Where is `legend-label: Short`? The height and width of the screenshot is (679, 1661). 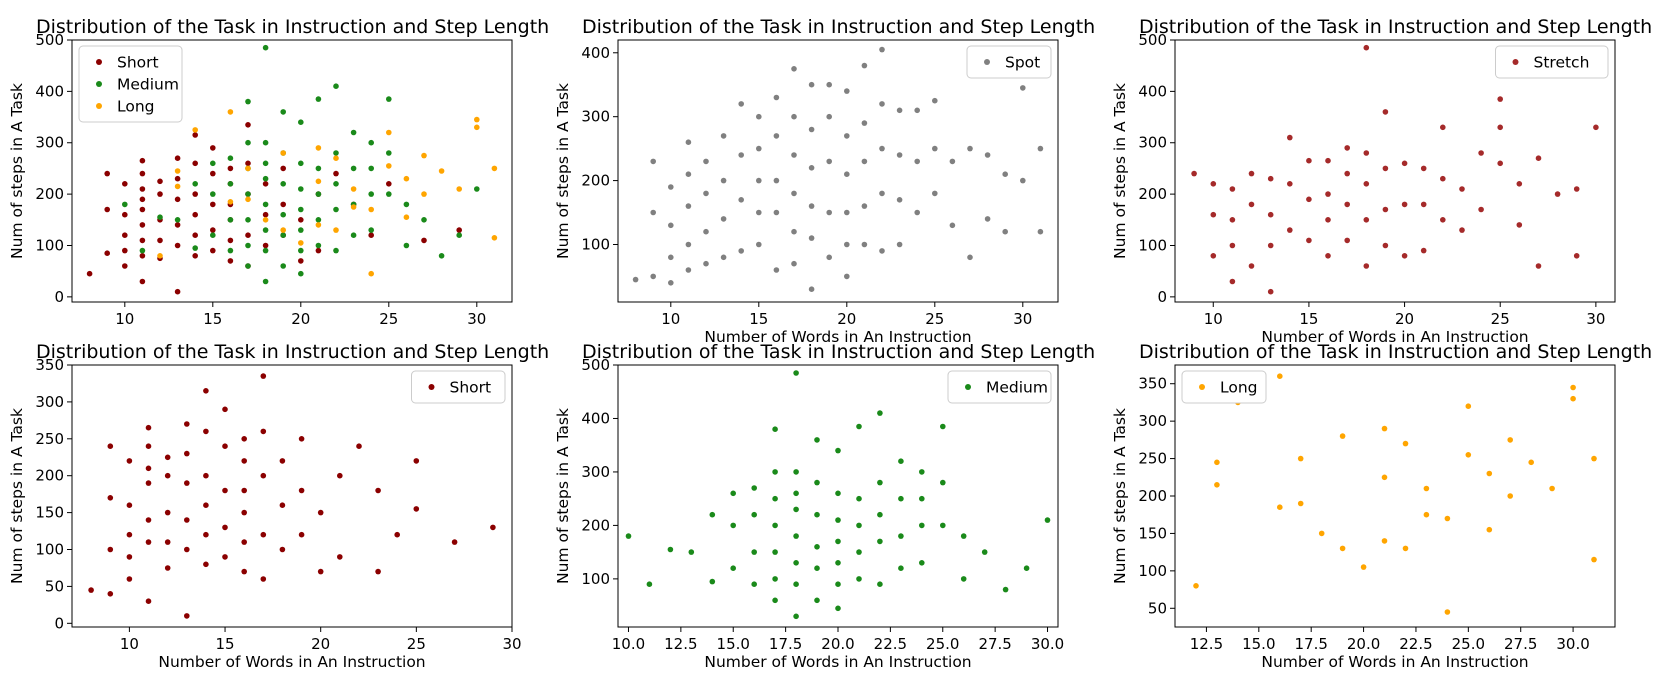 legend-label: Short is located at coordinates (471, 388).